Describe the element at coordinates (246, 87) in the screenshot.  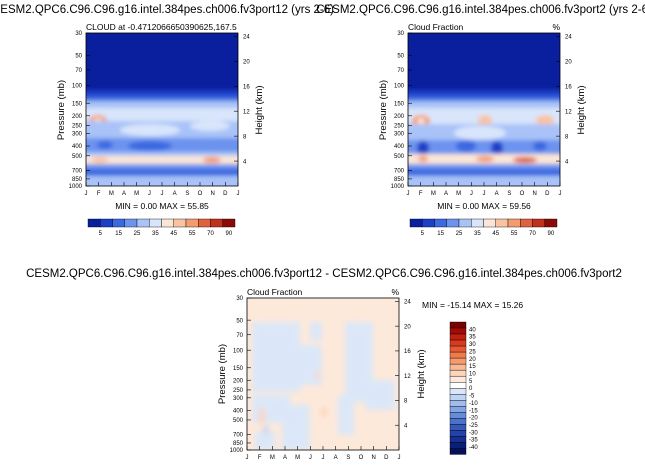
I see `h-tick-label-2: 16` at that location.